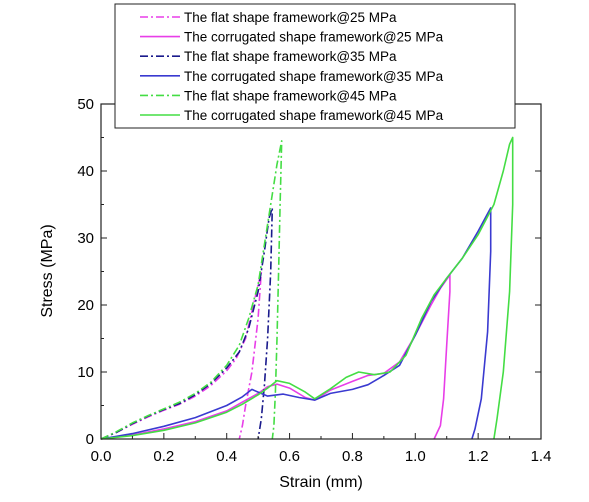  I want to click on y-tick-label: 30, so click(85, 238).